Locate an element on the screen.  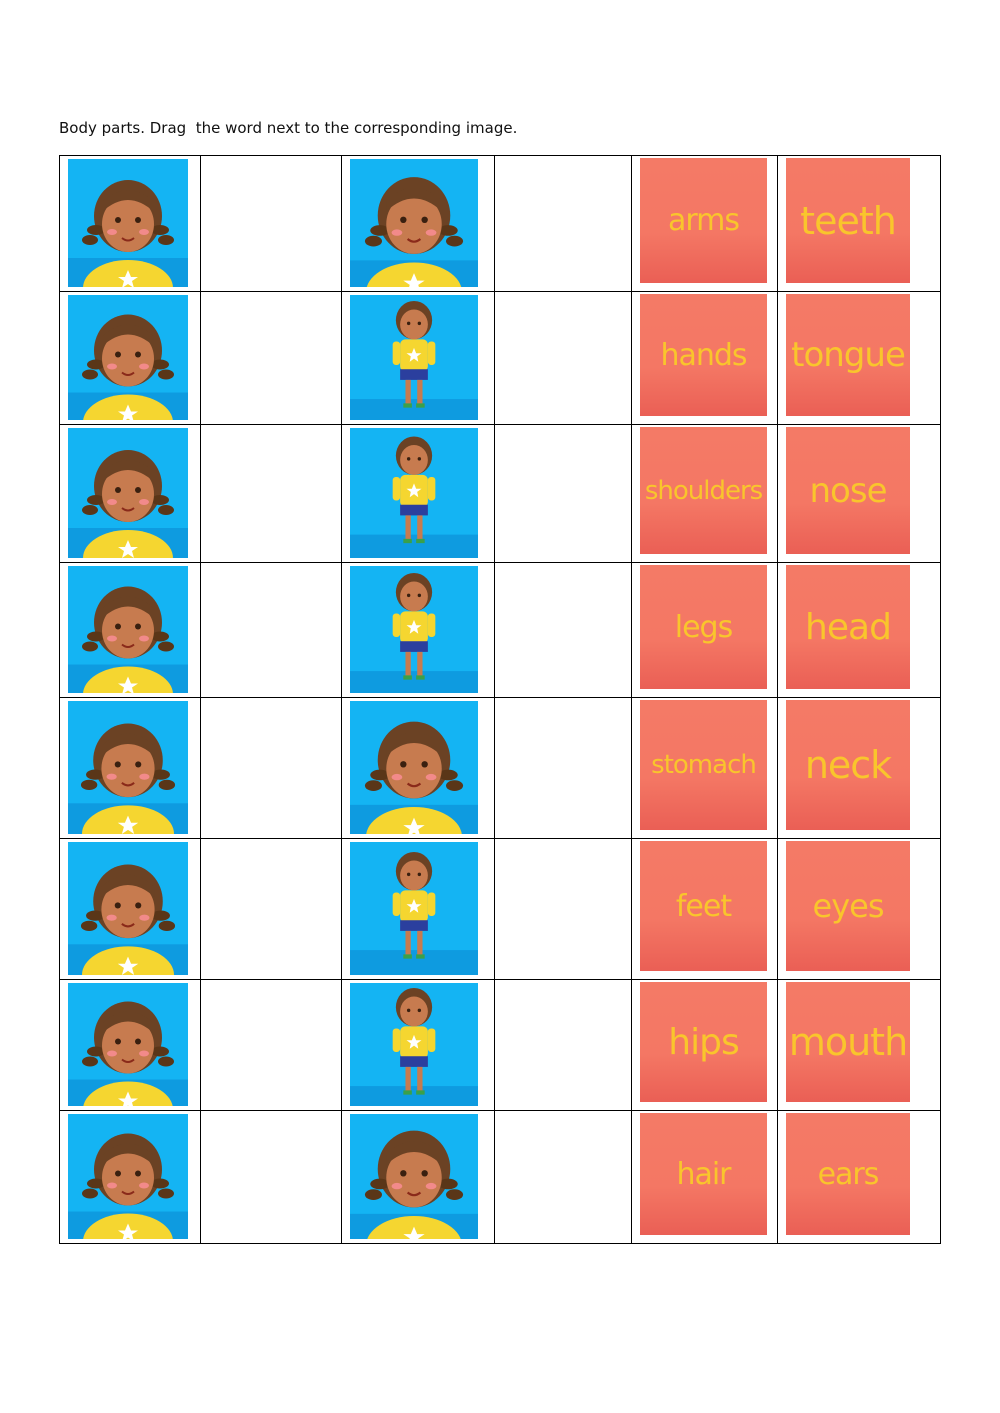
word-tile-label: teeth is located at coordinates (848, 220).